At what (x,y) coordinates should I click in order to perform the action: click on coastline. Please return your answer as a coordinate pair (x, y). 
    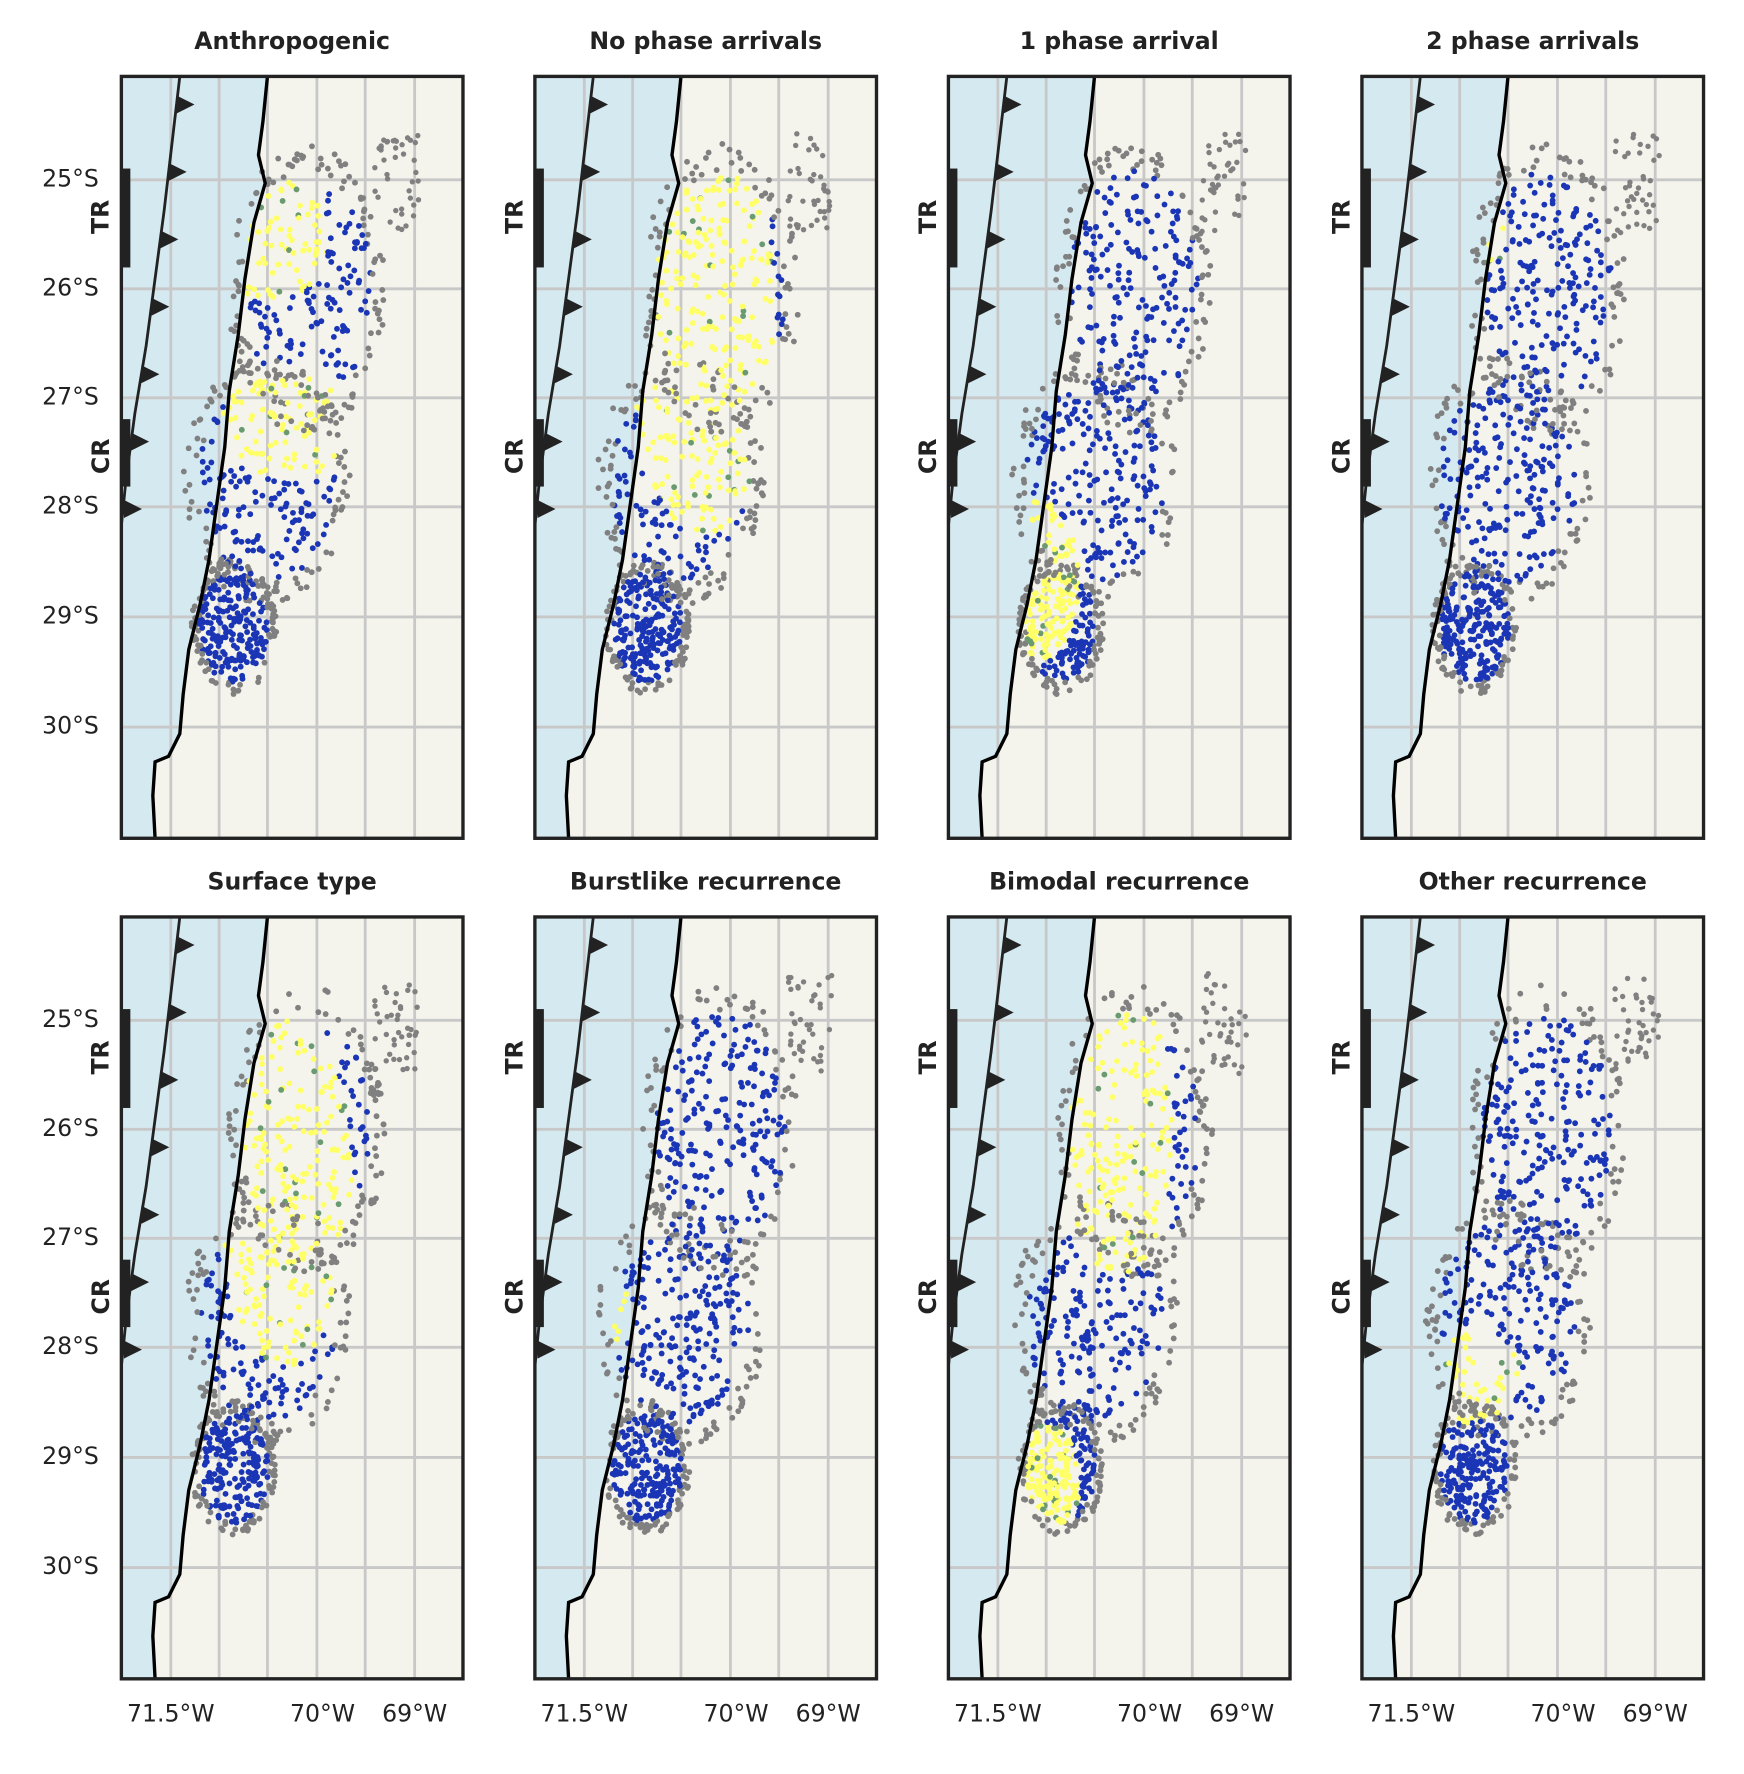
    Looking at the image, I should click on (1037, 457).